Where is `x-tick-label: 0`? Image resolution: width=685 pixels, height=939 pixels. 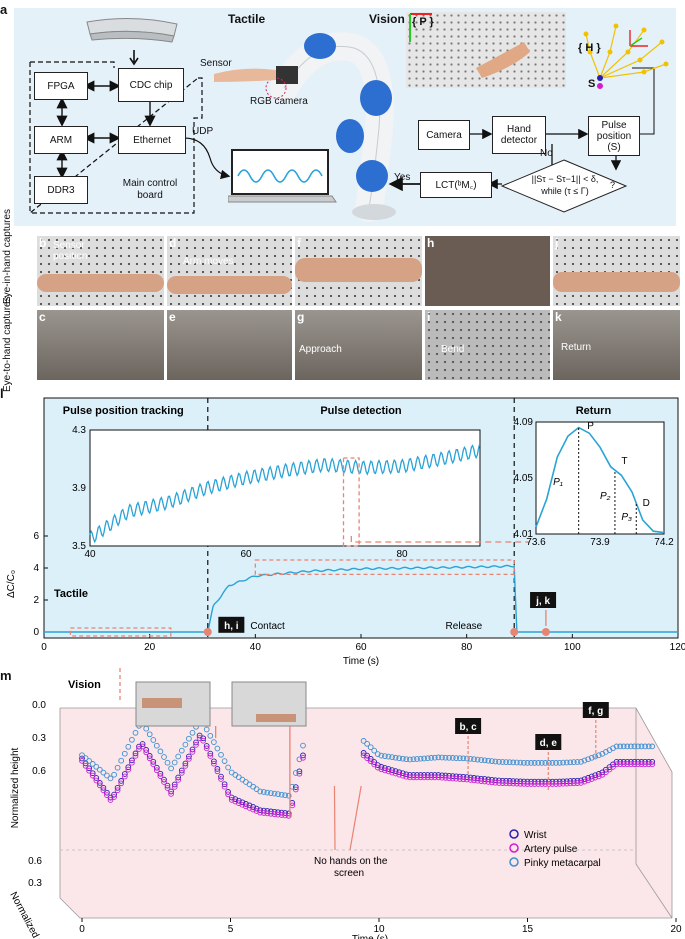 x-tick-label: 0 is located at coordinates (44, 647).